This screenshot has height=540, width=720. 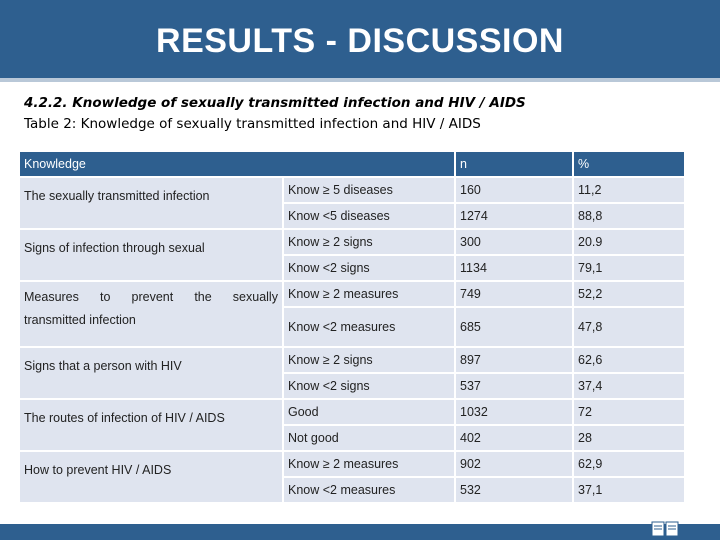 What do you see at coordinates (514, 386) in the screenshot?
I see `row-n: 537` at bounding box center [514, 386].